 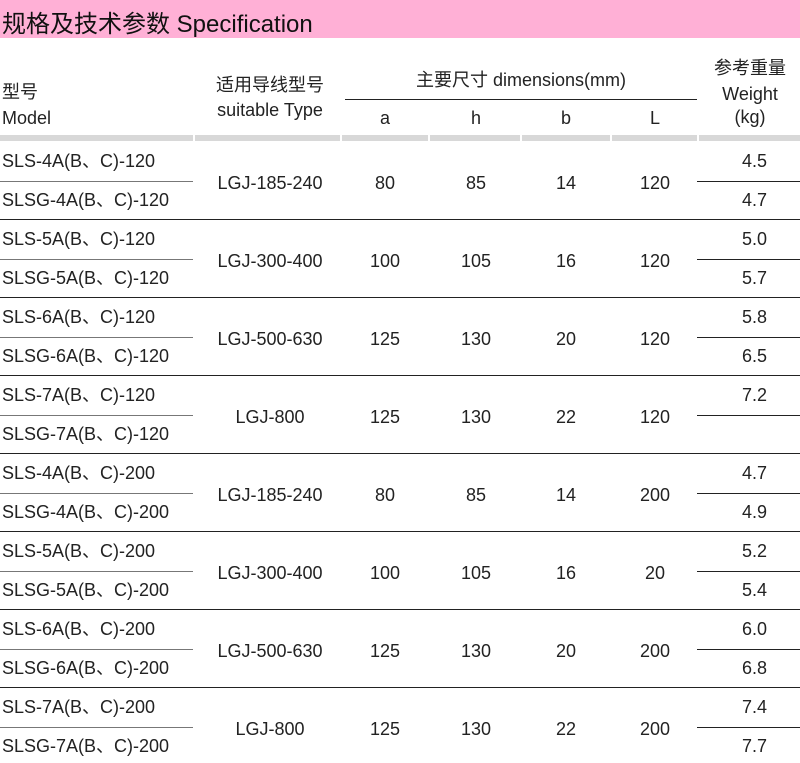 I want to click on weight-cell: 5.4, so click(x=754, y=590).